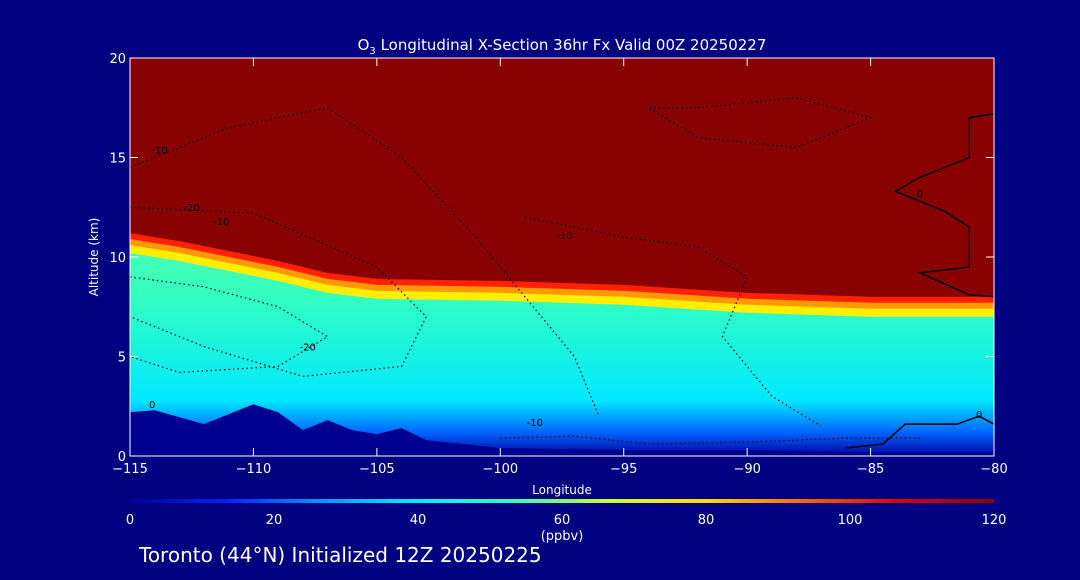  I want to click on contour-label-0: -10, so click(159, 151).